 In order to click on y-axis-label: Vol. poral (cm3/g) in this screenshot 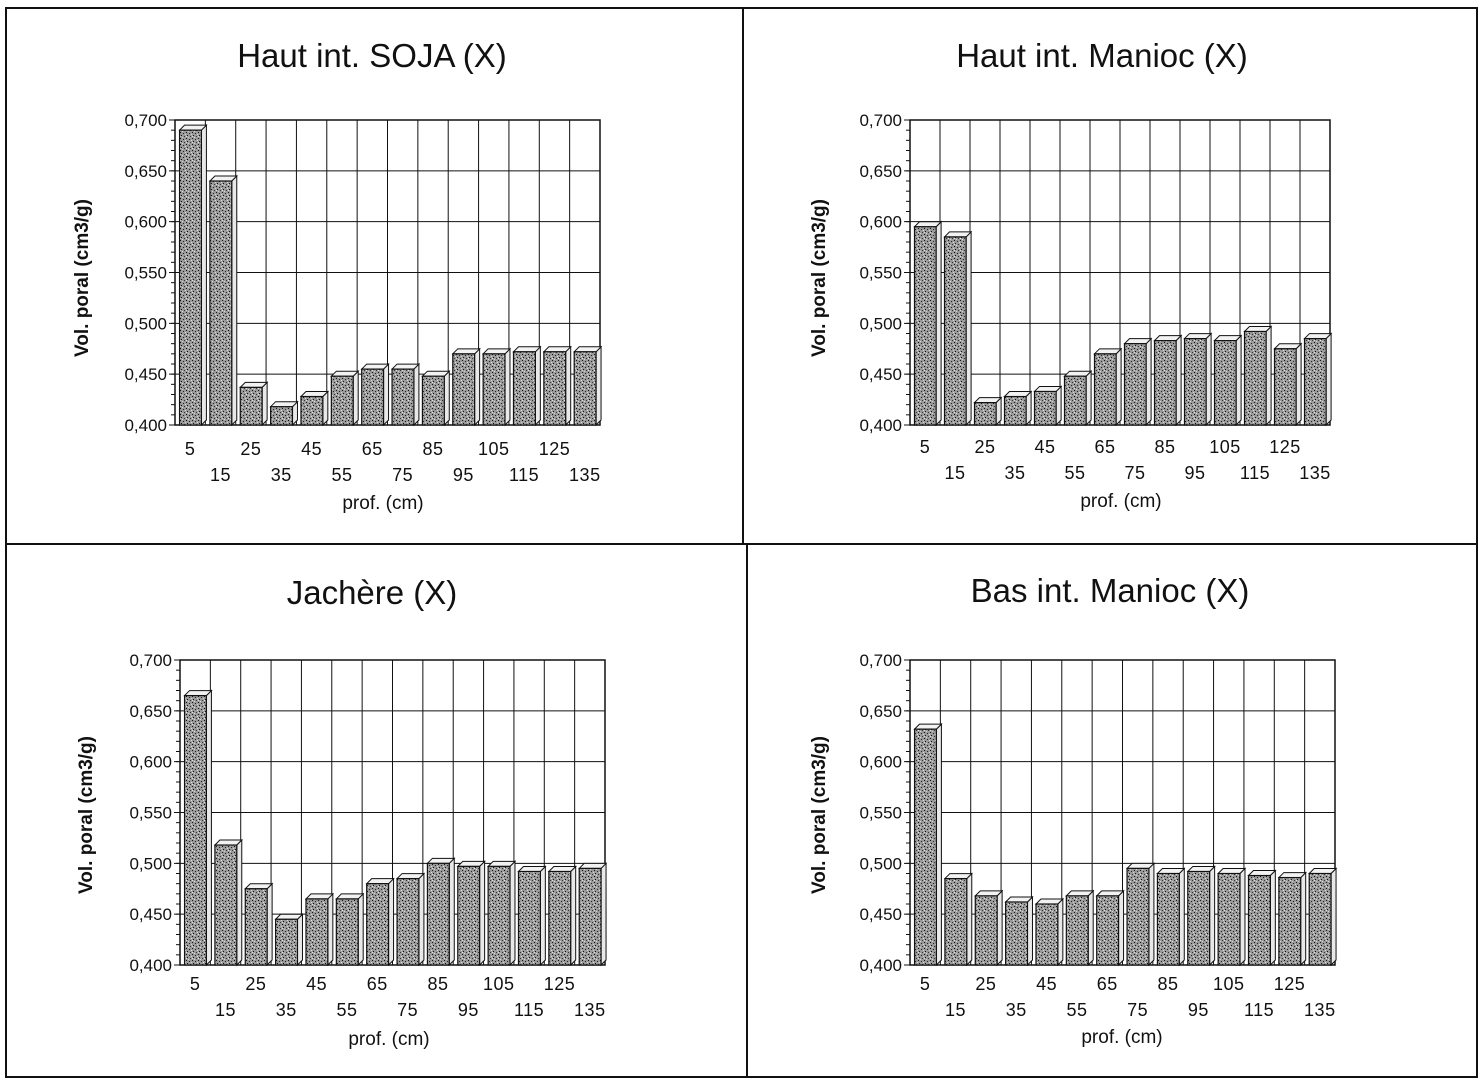, I will do `click(819, 815)`.